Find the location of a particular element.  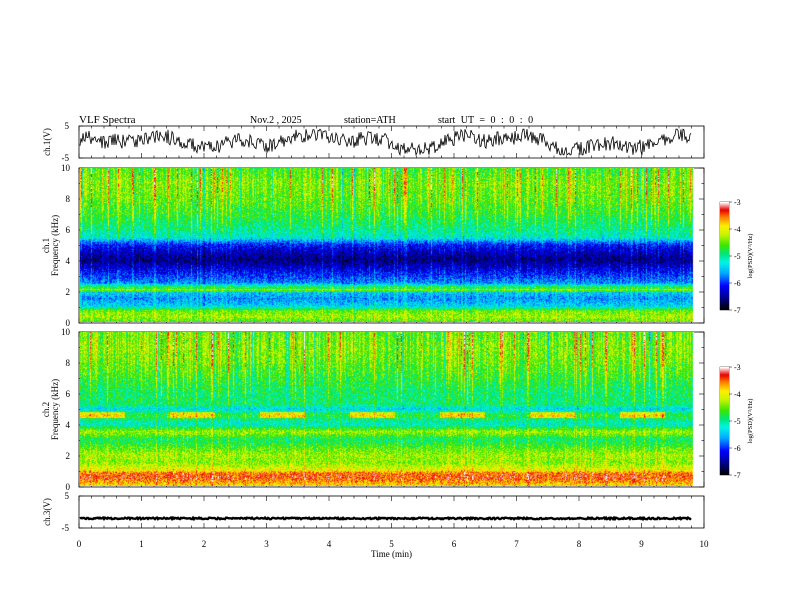

x-tick-label: 3 is located at coordinates (266, 544).